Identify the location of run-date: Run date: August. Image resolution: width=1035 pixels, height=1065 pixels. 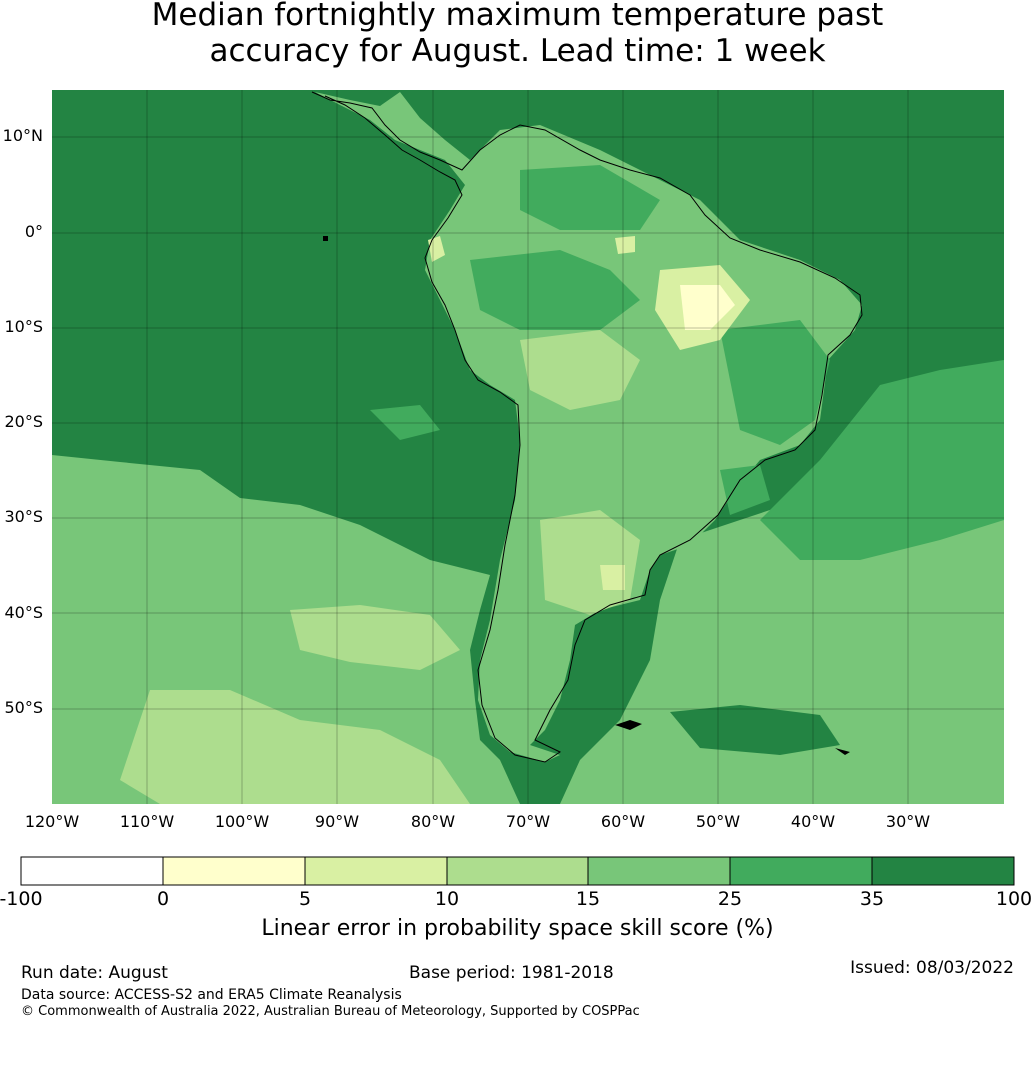
(94, 973).